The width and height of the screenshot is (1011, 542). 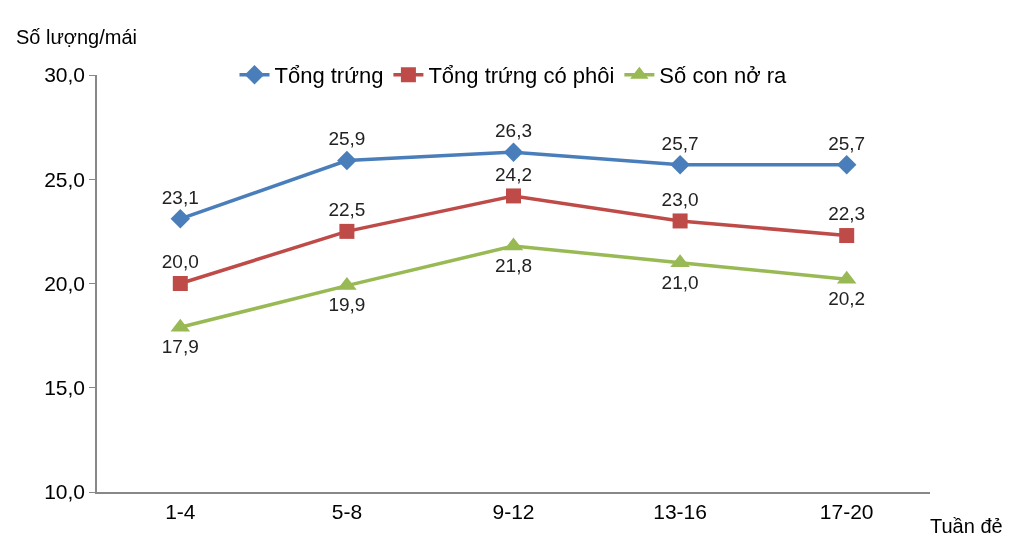 What do you see at coordinates (513, 174) in the screenshot?
I see `data-label: 24,2` at bounding box center [513, 174].